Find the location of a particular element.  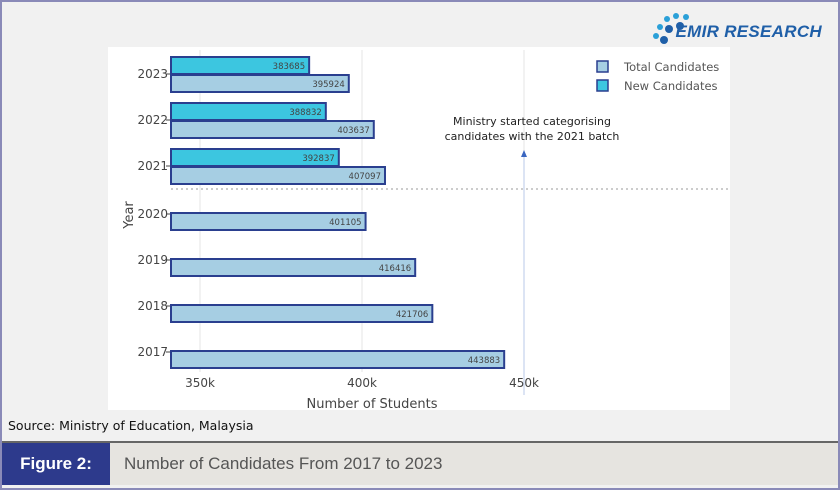

annotation-text: candidates with the 2021 batch is located at coordinates (532, 136).